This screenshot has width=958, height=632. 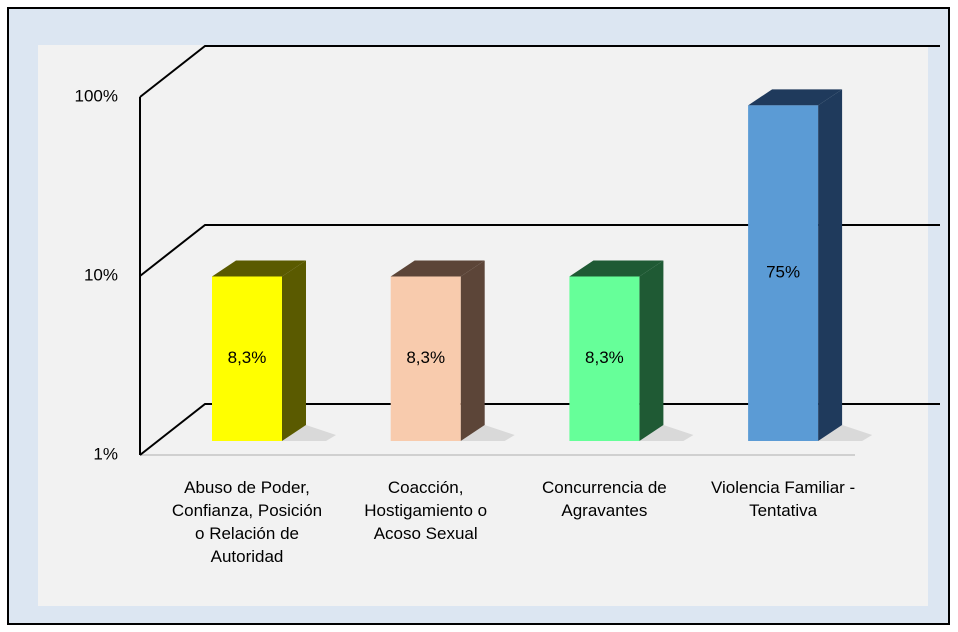 I want to click on value-label: 75%, so click(x=783, y=272).